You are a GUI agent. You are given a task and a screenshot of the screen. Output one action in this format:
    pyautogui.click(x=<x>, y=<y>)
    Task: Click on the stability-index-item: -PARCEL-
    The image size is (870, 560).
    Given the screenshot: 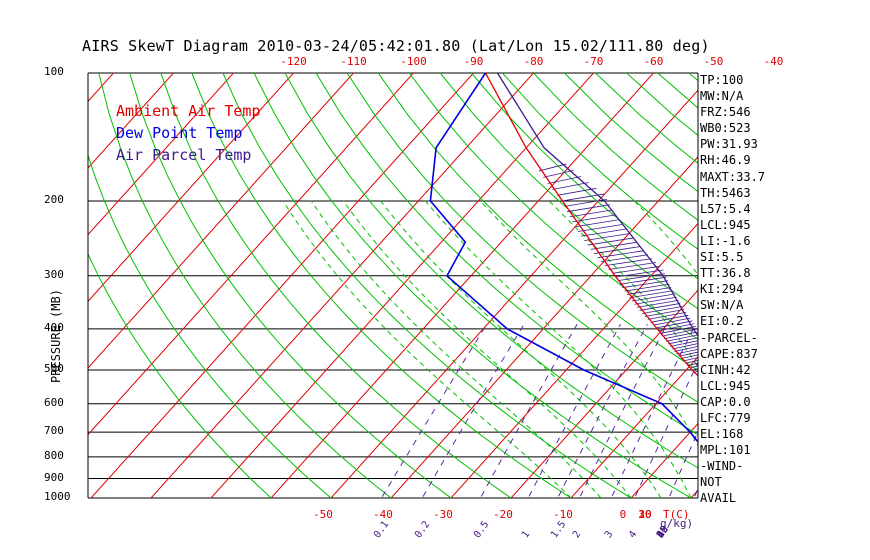 What is the action you would take?
    pyautogui.click(x=729, y=337)
    